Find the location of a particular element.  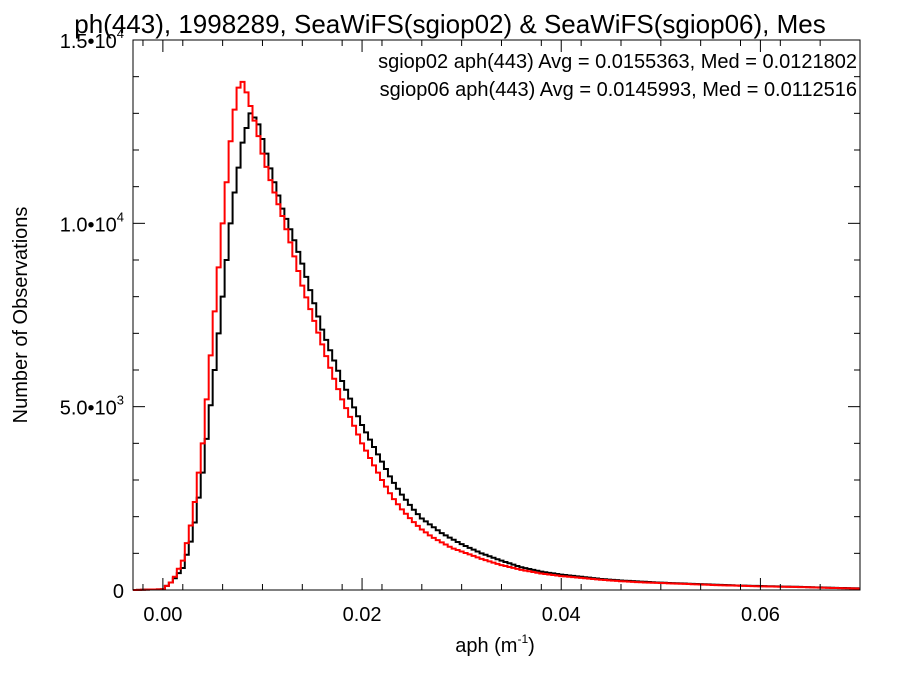

y-tick-label: 1.5•104 is located at coordinates (92, 39).